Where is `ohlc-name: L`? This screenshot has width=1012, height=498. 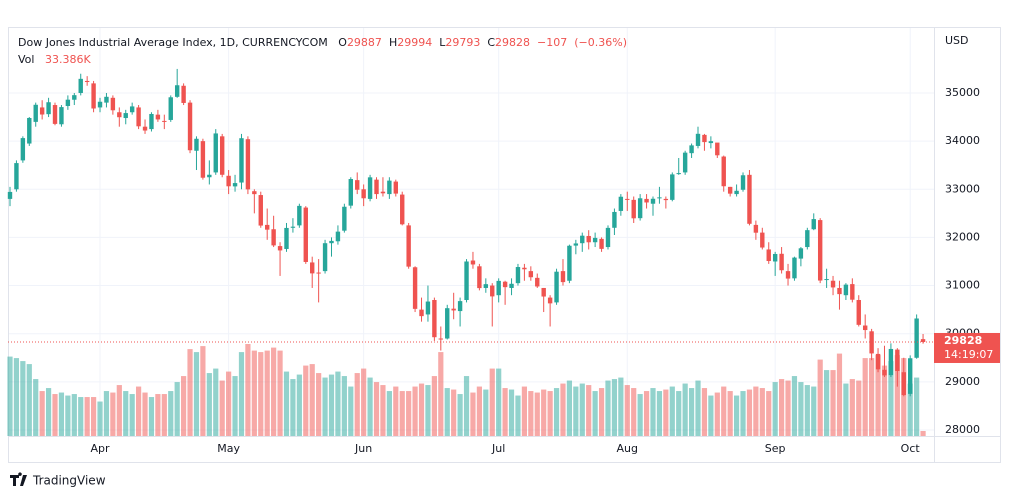
ohlc-name: L is located at coordinates (442, 42).